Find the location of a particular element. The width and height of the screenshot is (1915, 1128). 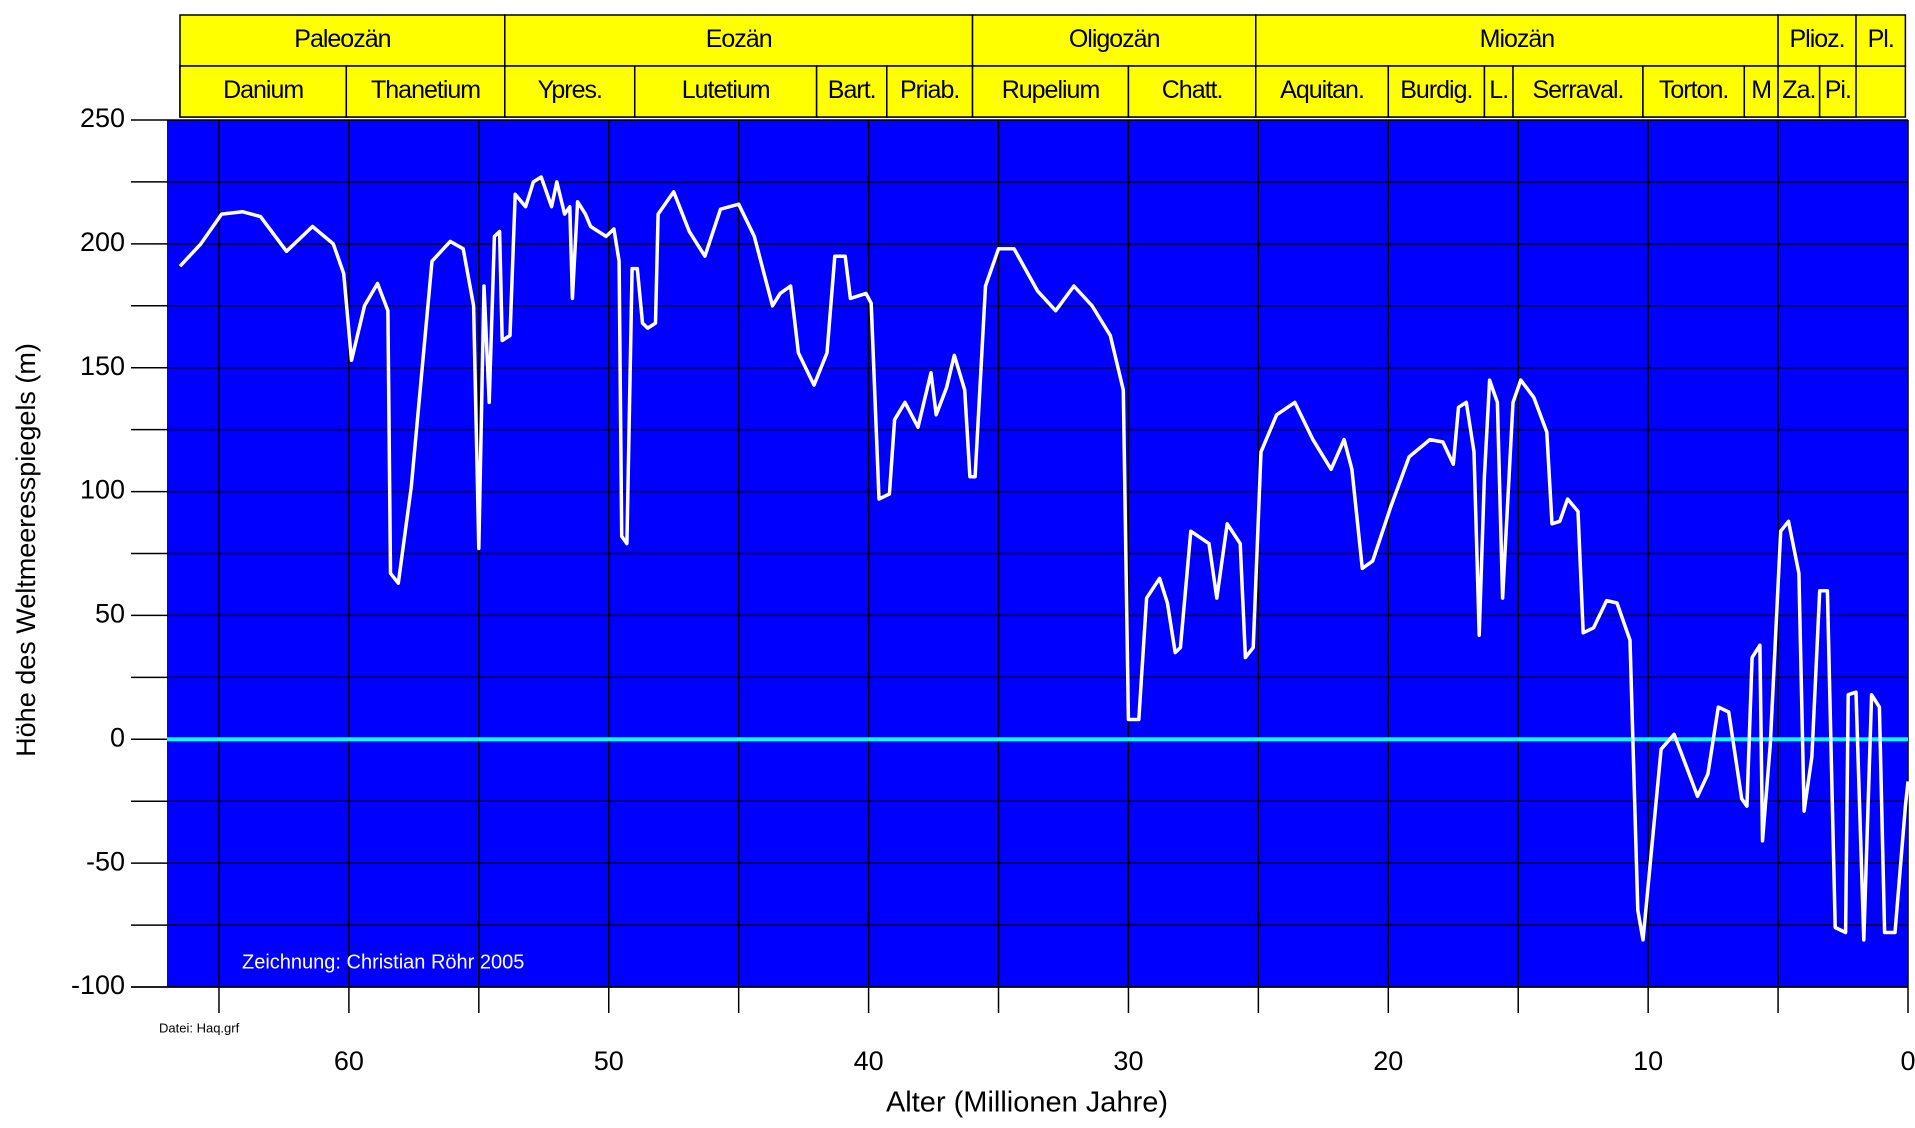

x-tick-label: 40 is located at coordinates (869, 1061).